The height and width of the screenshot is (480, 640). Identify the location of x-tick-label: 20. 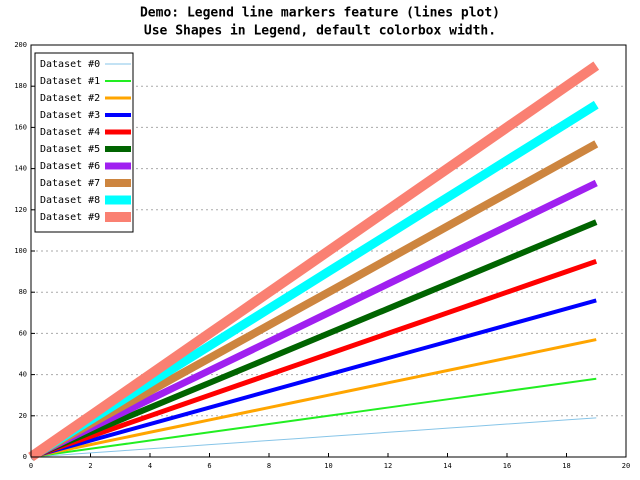
(626, 466).